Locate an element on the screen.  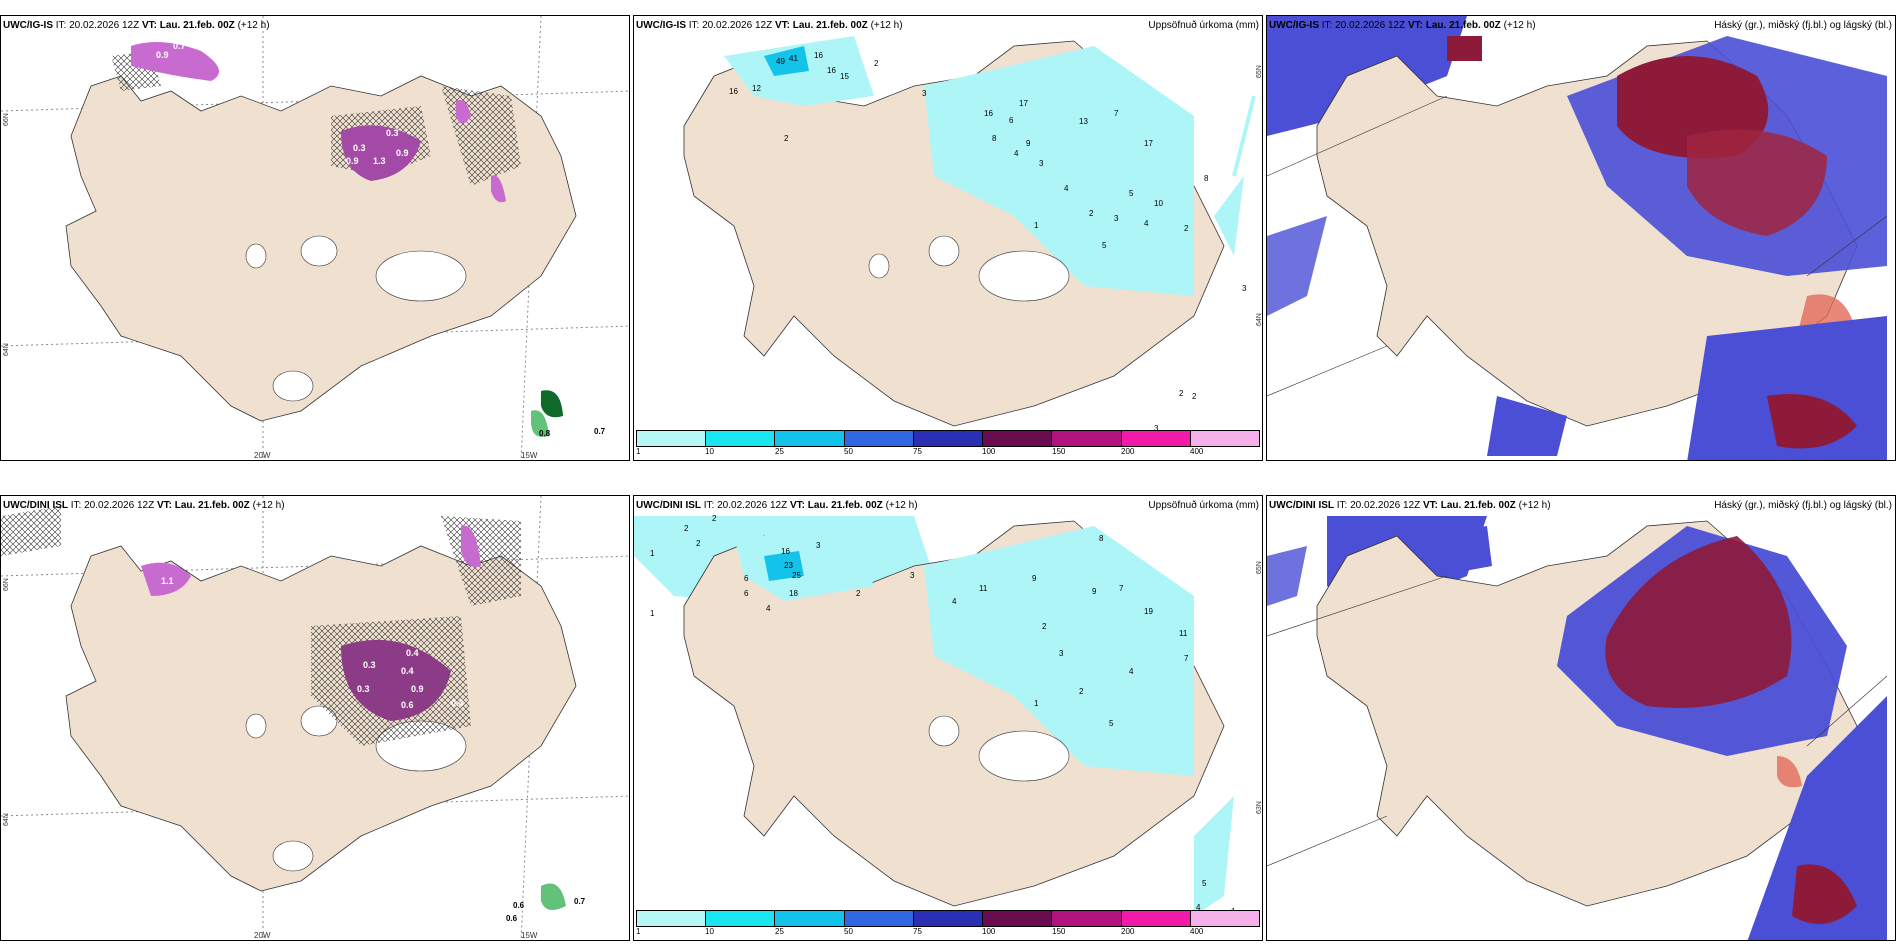
precip-label: 7 is located at coordinates (1121, 588).